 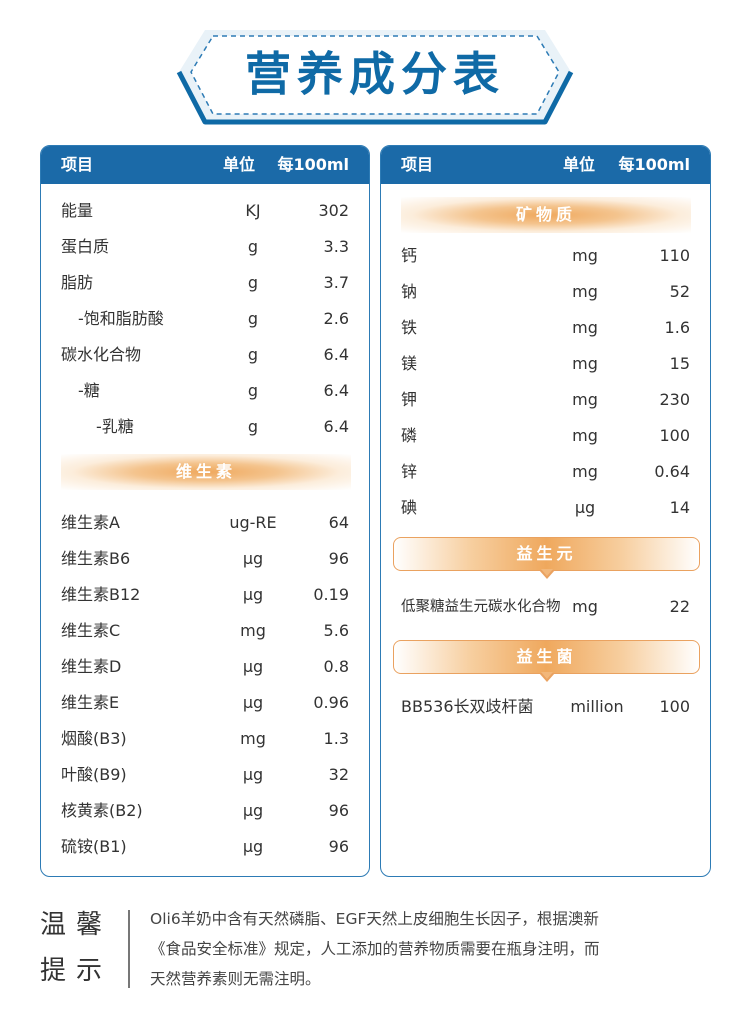 I want to click on table-row: 维生素D μg 0.8, so click(x=205, y=666).